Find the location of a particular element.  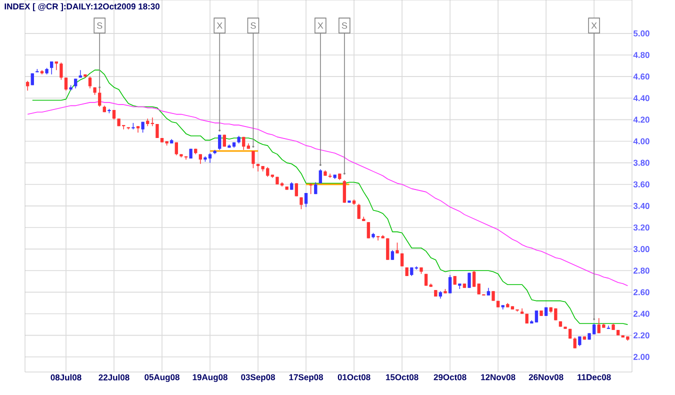

y-tick-label: 2.00 is located at coordinates (642, 357).